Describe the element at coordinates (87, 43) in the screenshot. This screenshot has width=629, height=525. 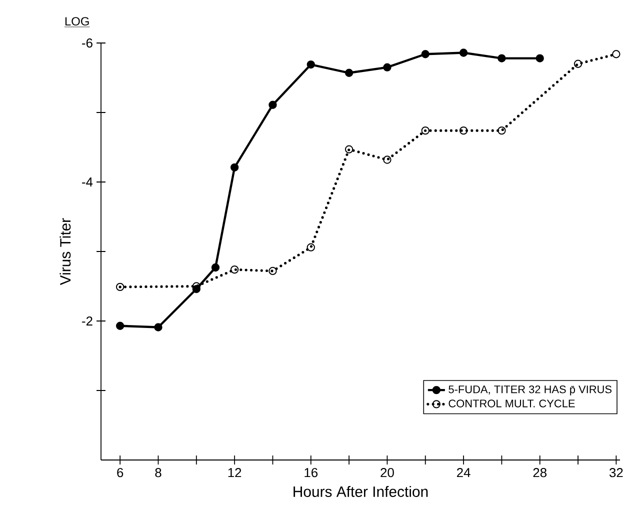
I see `y-tick-label: -6` at that location.